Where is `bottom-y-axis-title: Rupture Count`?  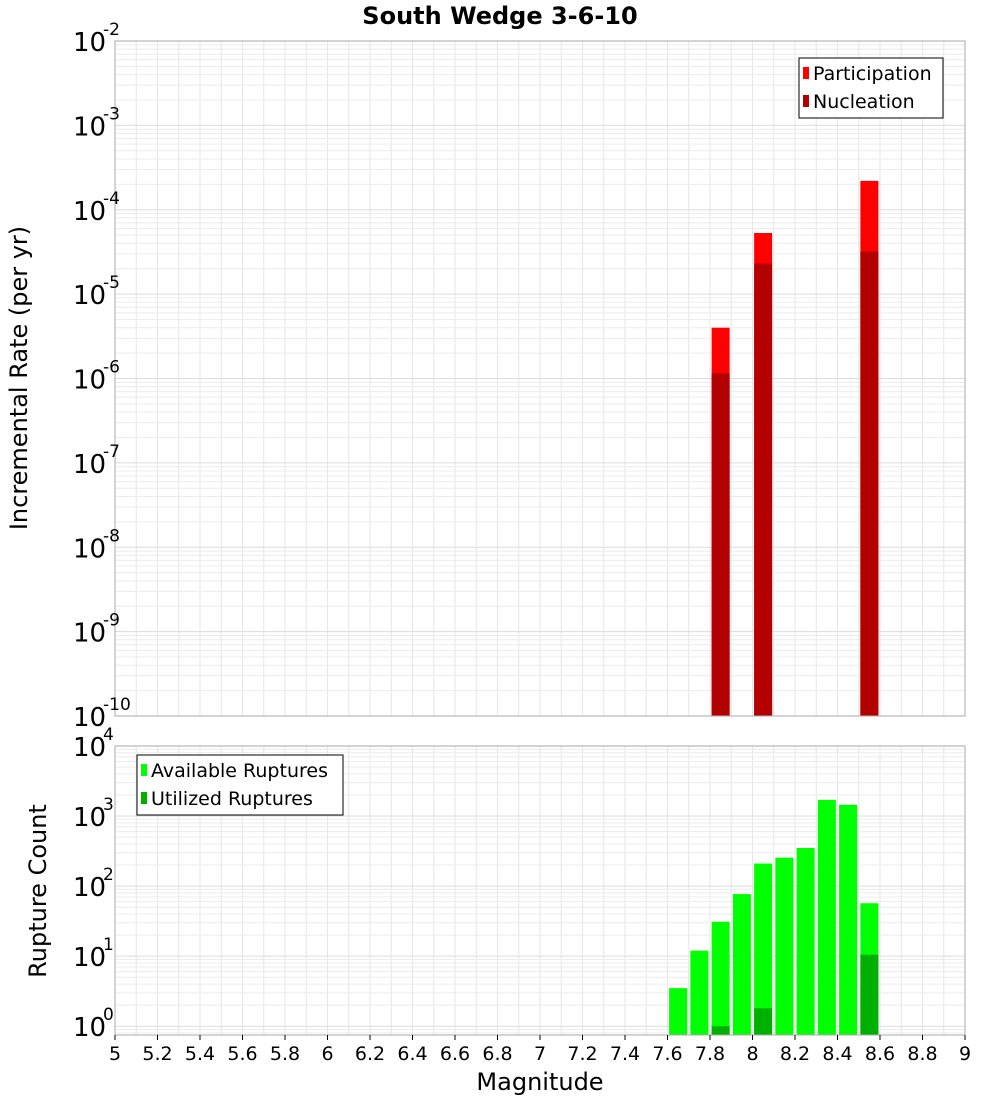
bottom-y-axis-title: Rupture Count is located at coordinates (38, 891).